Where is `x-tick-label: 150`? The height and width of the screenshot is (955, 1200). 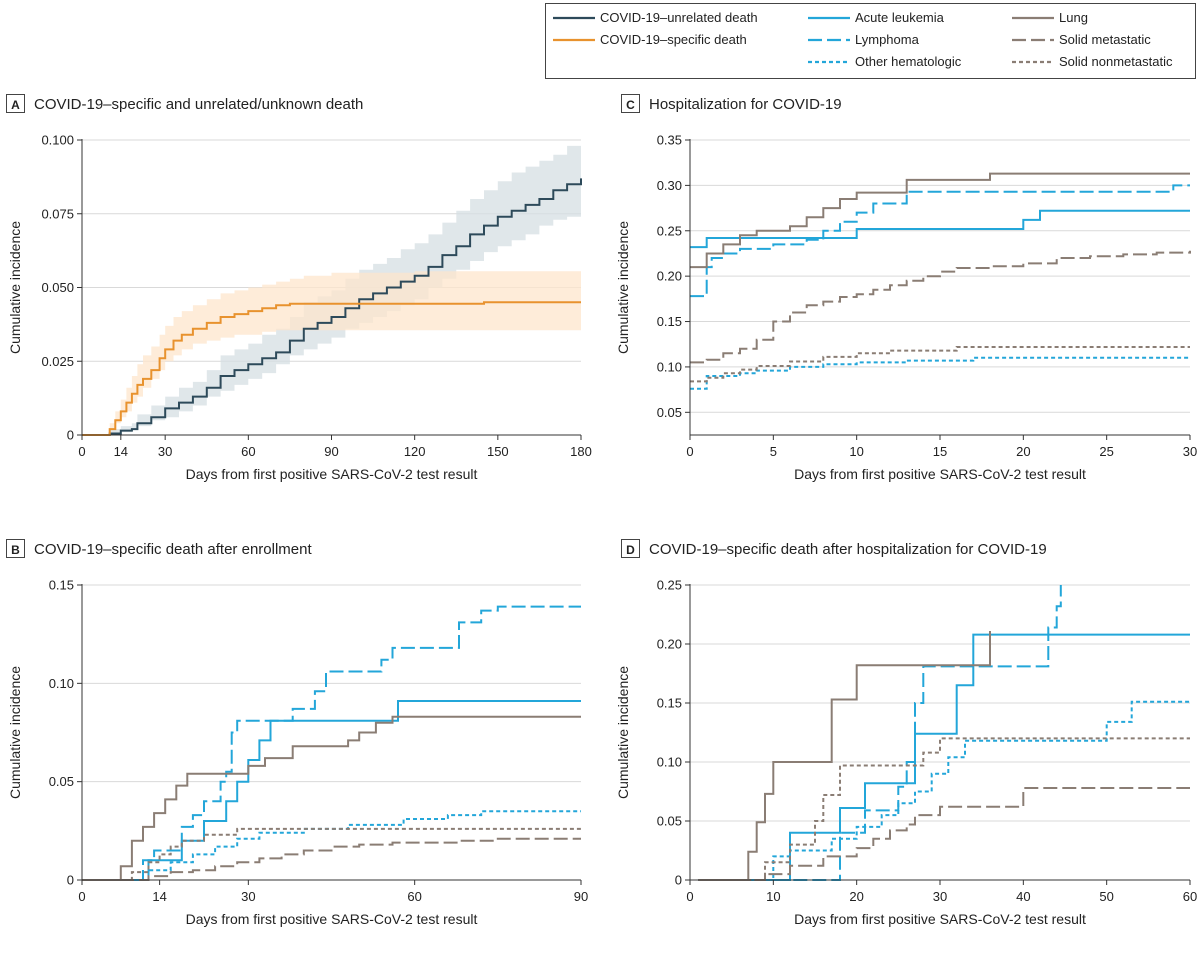 x-tick-label: 150 is located at coordinates (498, 451).